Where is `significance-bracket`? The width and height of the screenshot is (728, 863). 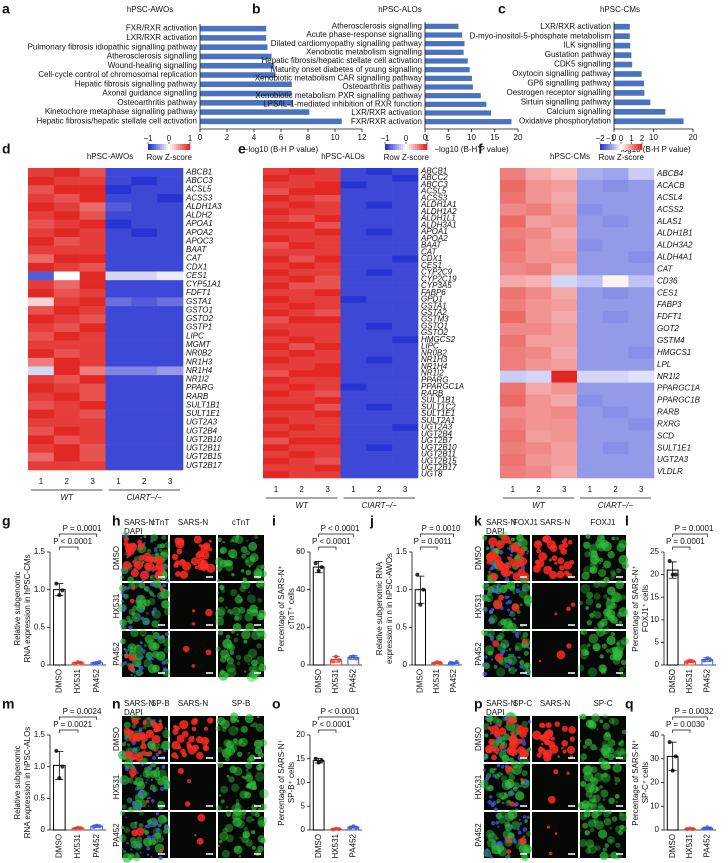 significance-bracket is located at coordinates (336, 535).